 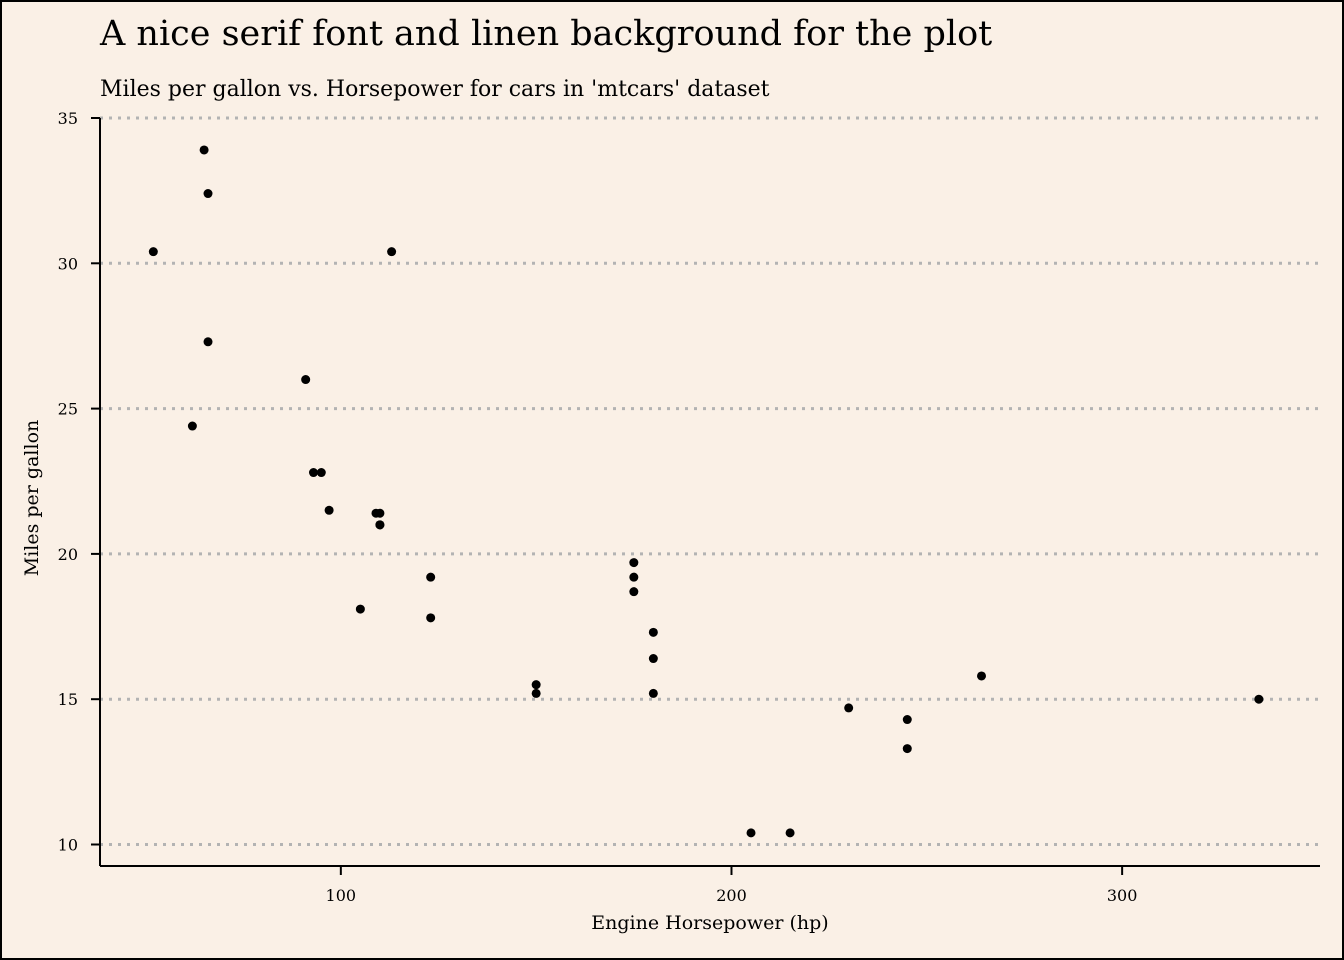 What do you see at coordinates (68, 699) in the screenshot?
I see `y-tick-label-15: 15` at bounding box center [68, 699].